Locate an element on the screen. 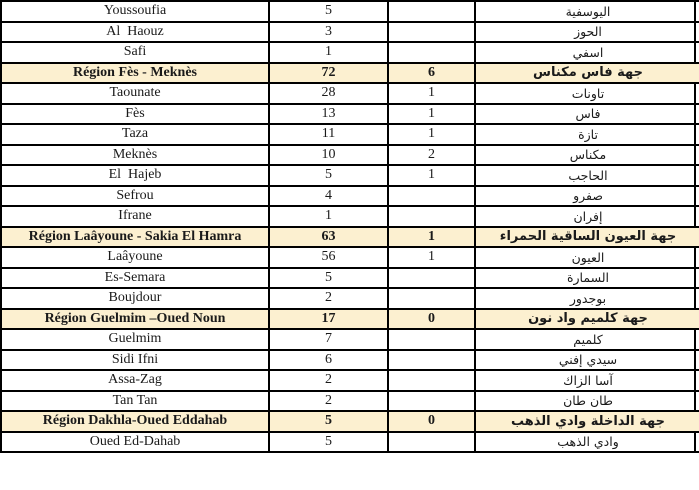  province-name-fr: Sidi Ifni is located at coordinates (134, 359).